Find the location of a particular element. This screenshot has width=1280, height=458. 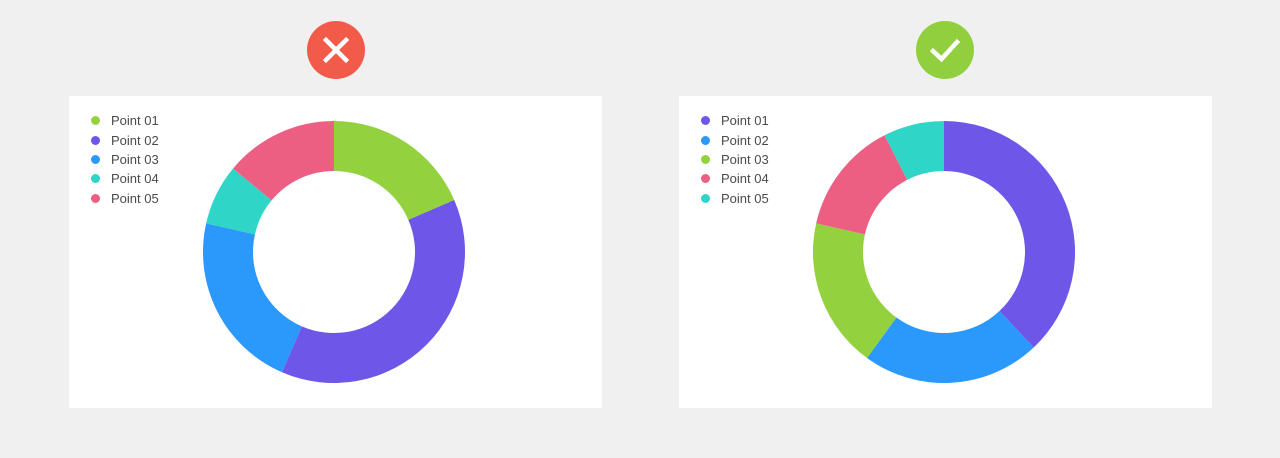

right-badge is located at coordinates (945, 50).